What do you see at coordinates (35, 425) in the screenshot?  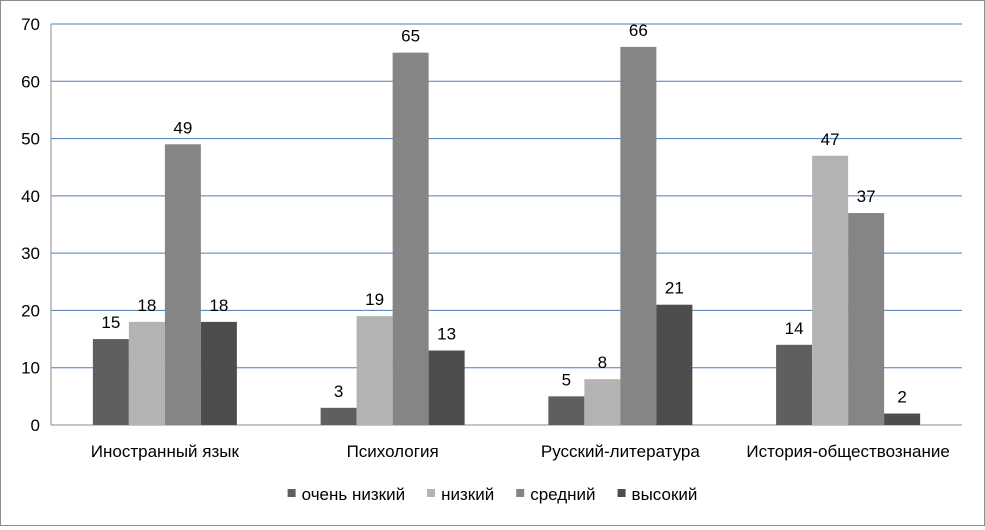 I see `y-tick-label: 0` at bounding box center [35, 425].